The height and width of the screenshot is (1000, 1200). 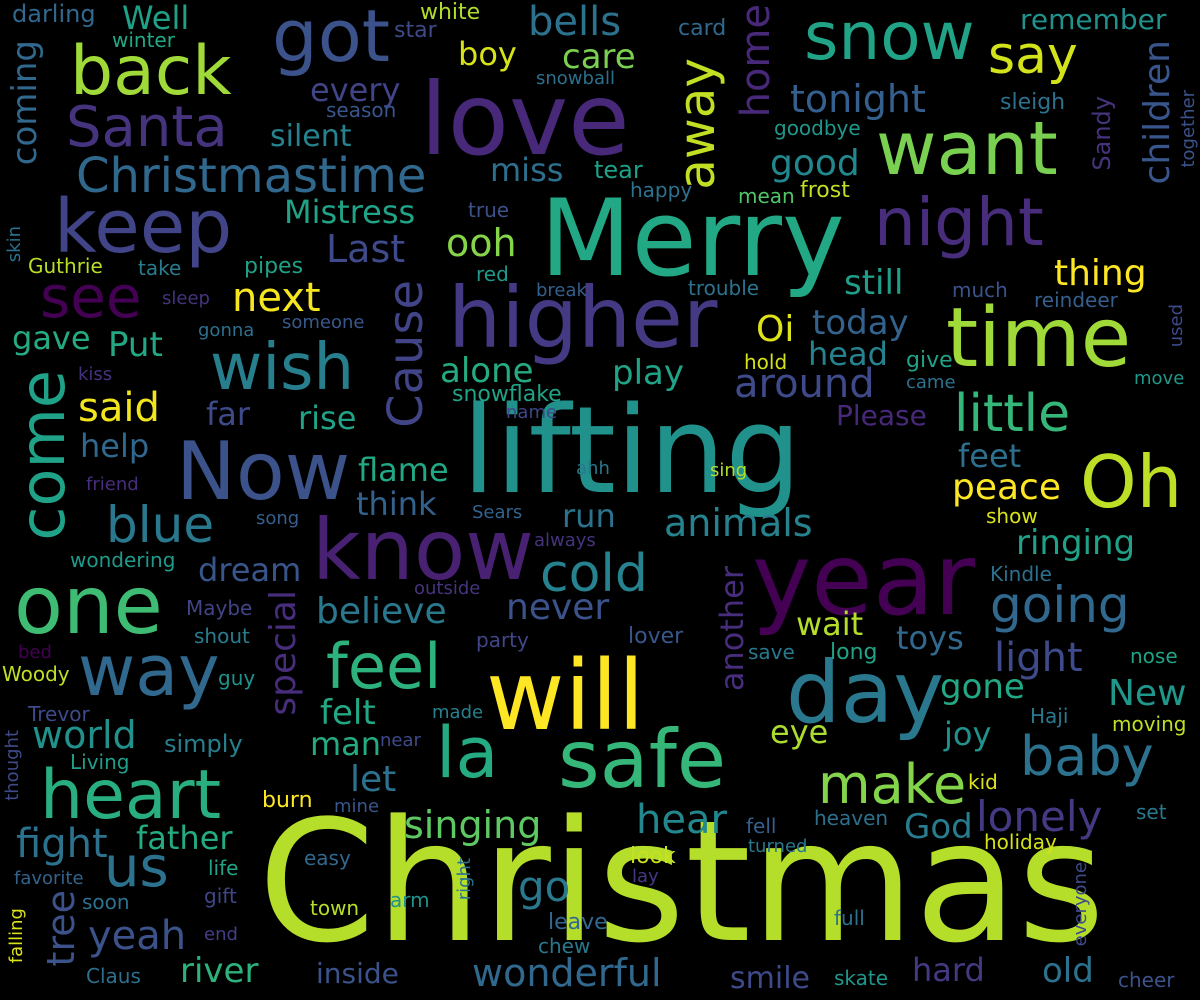 I want to click on word: lifting, so click(x=632, y=451).